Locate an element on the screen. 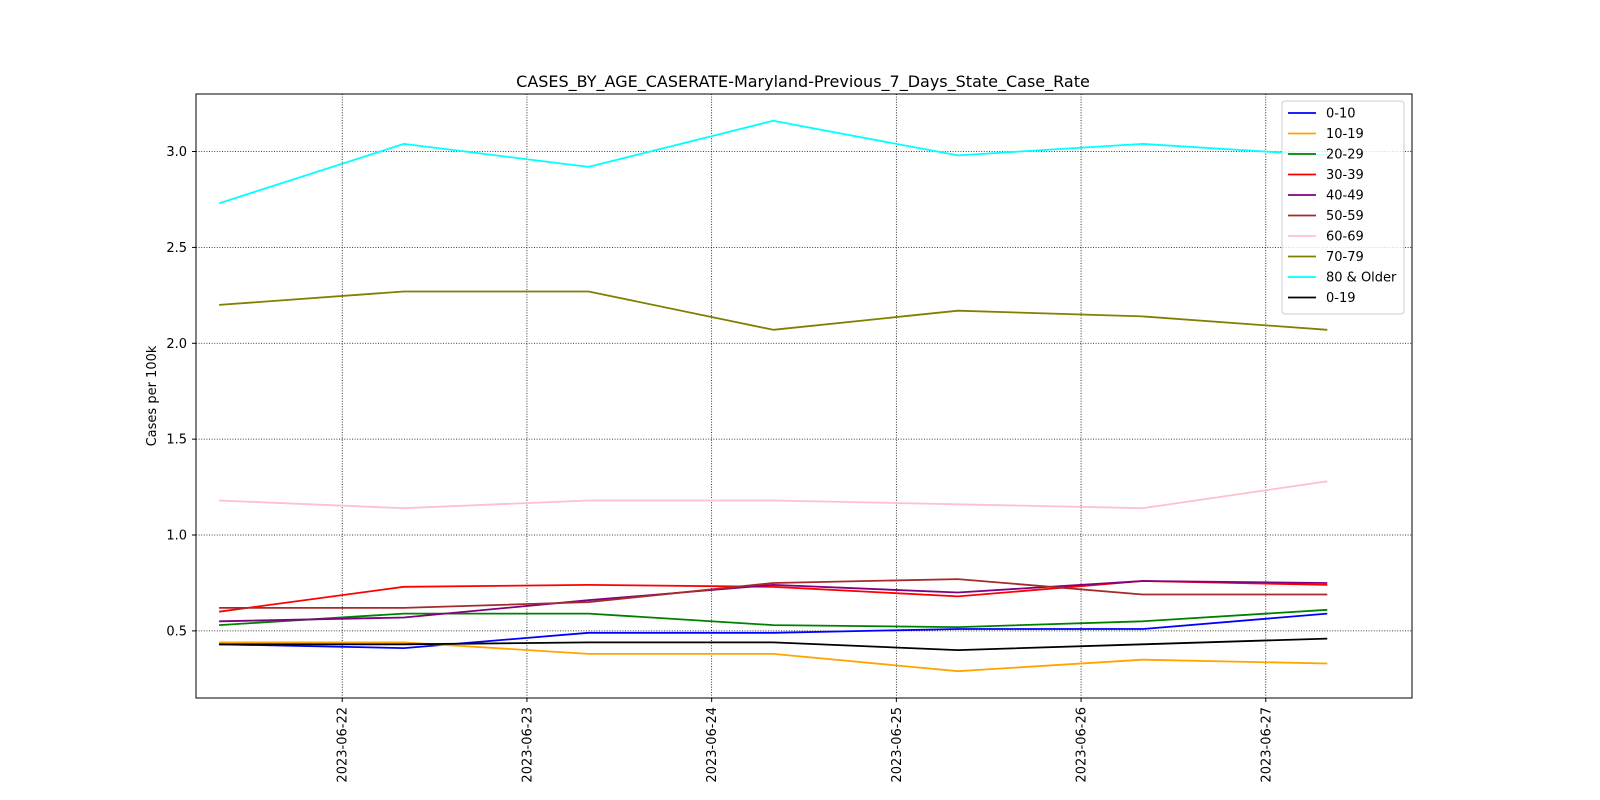 The image size is (1600, 800). y-axis-label: Cases per 100k is located at coordinates (152, 395).